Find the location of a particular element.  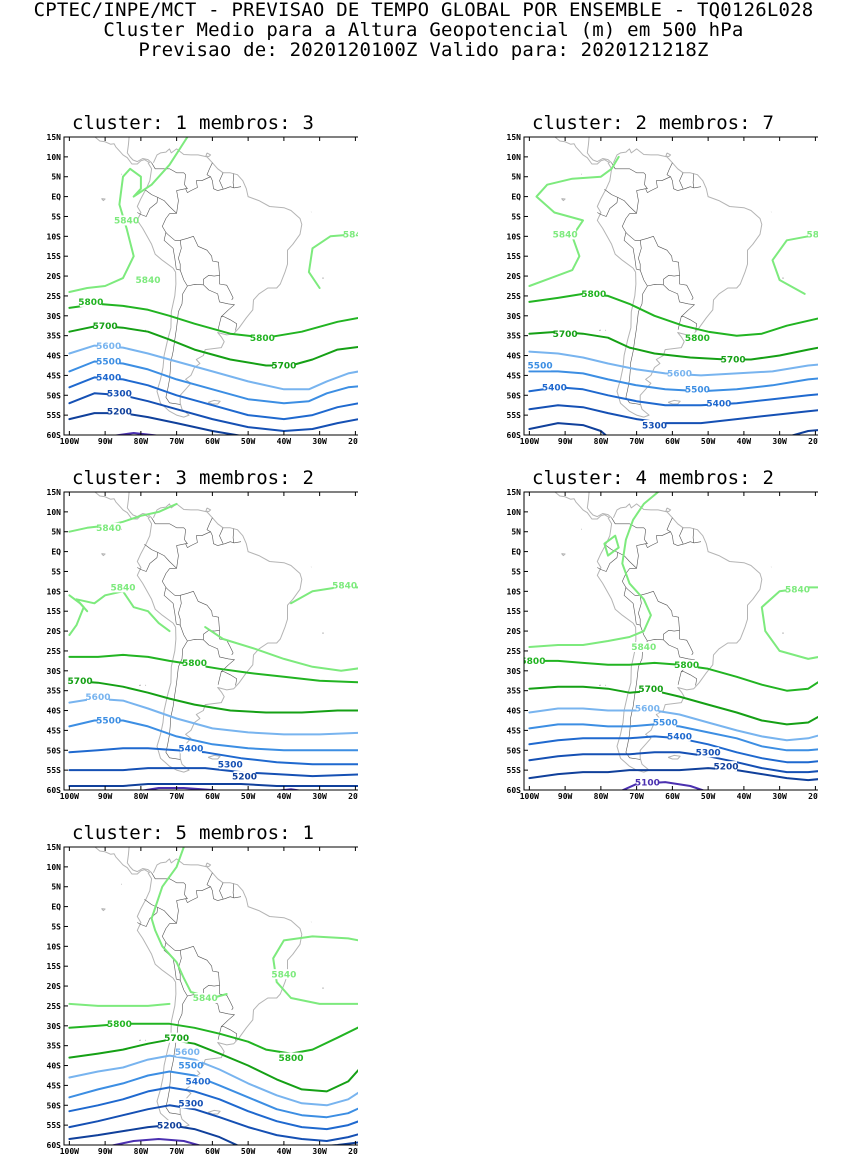

lat-label: 30S is located at coordinates (54, 671).